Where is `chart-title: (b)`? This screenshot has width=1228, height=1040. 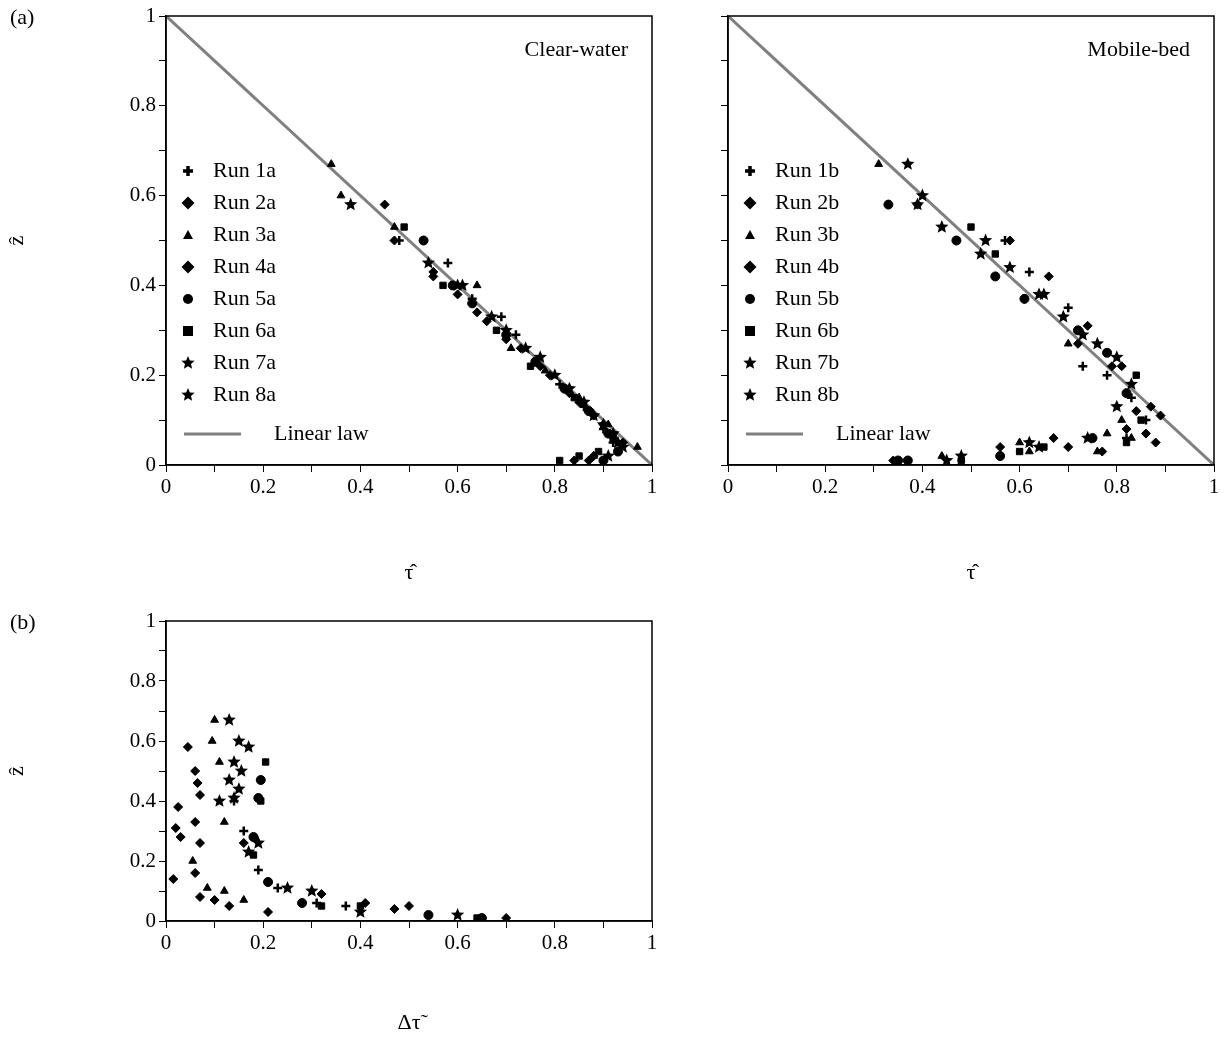 chart-title: (b) is located at coordinates (23, 621).